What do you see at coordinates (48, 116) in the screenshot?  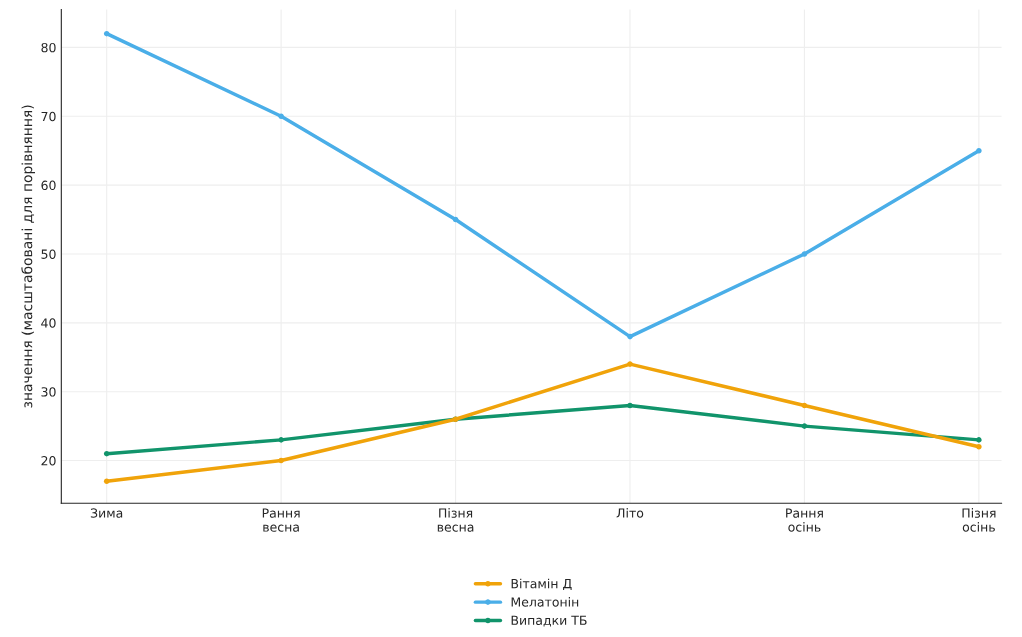 I see `y-tick-label: 70` at bounding box center [48, 116].